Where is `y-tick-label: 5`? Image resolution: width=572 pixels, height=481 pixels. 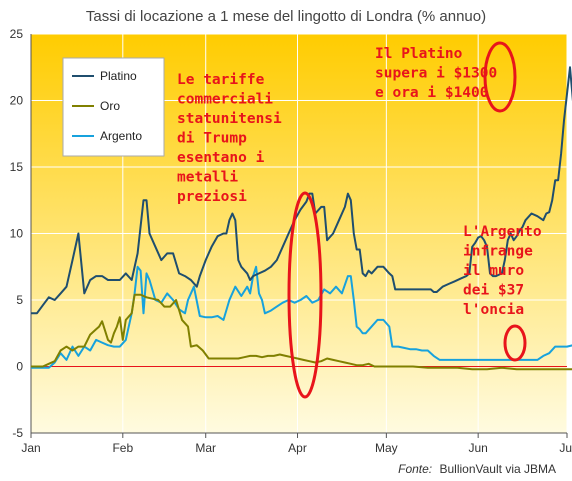 y-tick-label: 5 is located at coordinates (19, 300).